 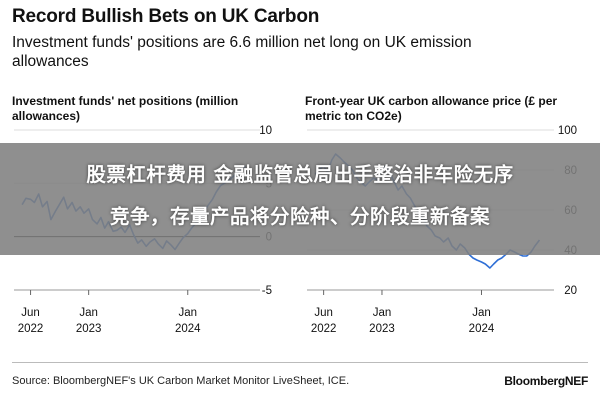 What do you see at coordinates (166, 16) in the screenshot?
I see `chart-title: Record Bullish Bets on UK Carbon` at bounding box center [166, 16].